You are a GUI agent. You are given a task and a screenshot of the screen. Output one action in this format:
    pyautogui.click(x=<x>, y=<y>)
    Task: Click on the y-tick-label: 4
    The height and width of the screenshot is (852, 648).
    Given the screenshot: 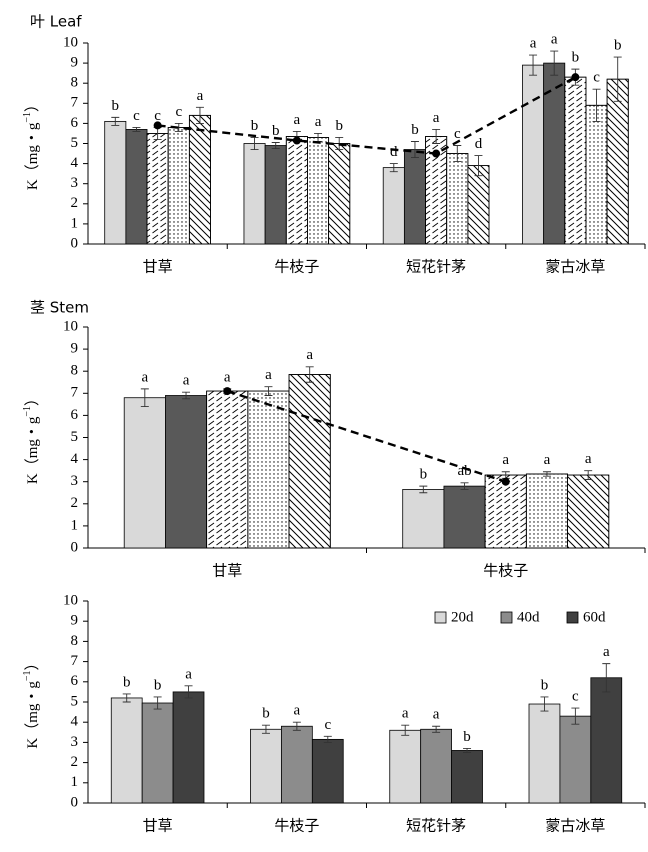 What is the action you would take?
    pyautogui.click(x=75, y=459)
    